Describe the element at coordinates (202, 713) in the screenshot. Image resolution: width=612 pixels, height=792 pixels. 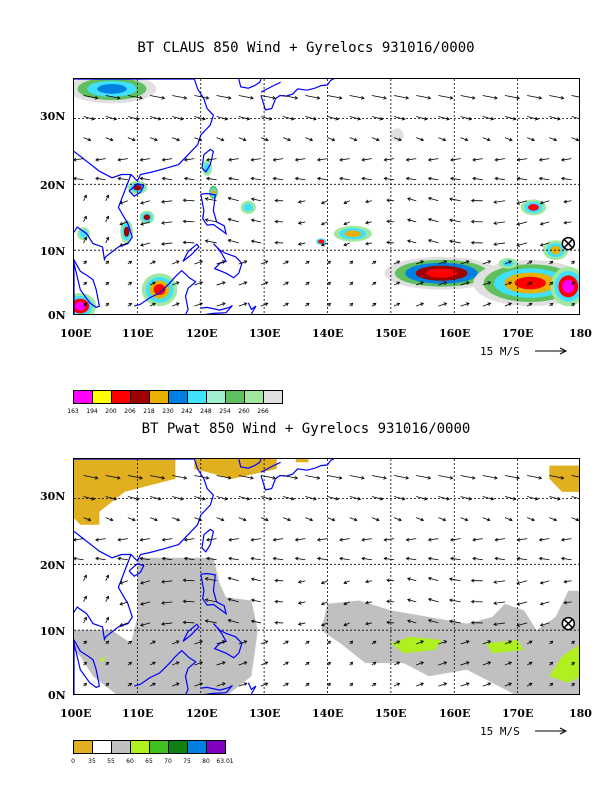
I see `panel2-lon-120e: 120E` at that location.